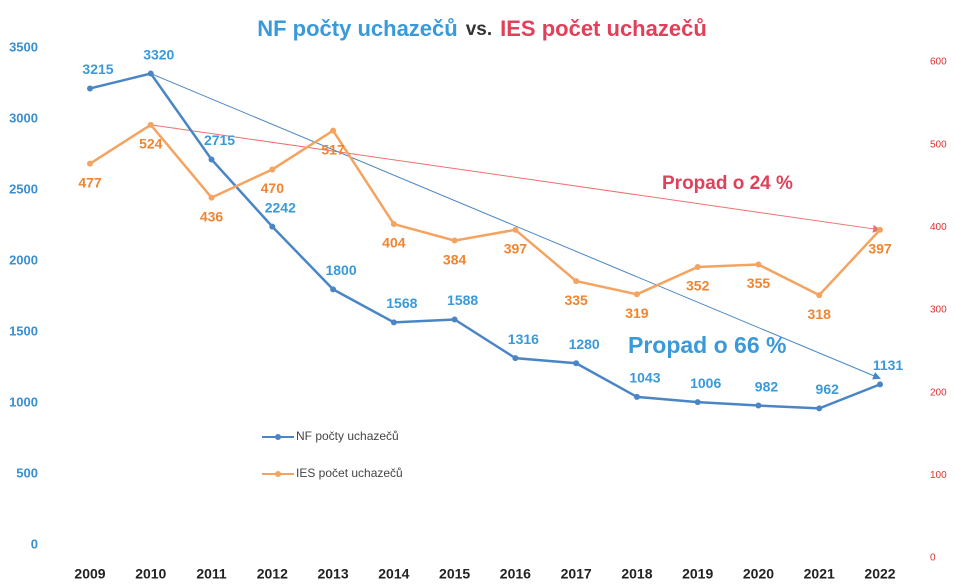 The width and height of the screenshot is (955, 587). What do you see at coordinates (90, 182) in the screenshot?
I see `data-label: 477` at bounding box center [90, 182].